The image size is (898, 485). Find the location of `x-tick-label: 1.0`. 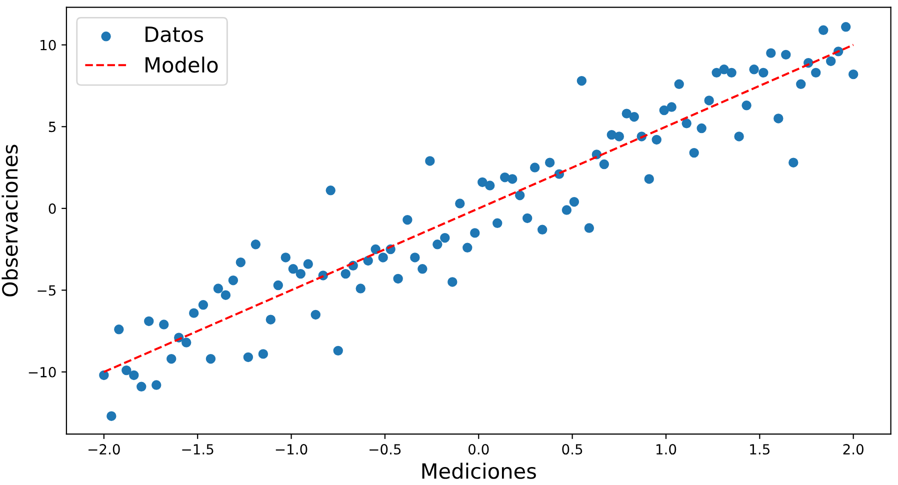

x-tick-label: 1.0 is located at coordinates (666, 449).